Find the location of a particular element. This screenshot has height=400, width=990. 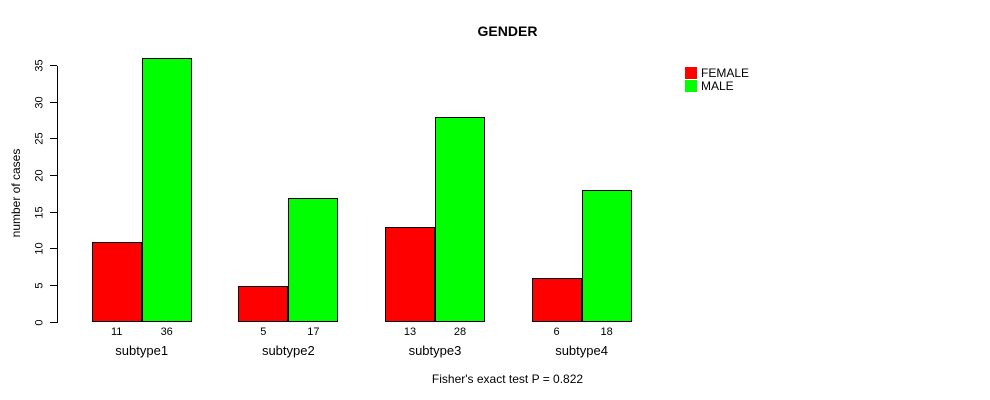

legend-label-male: MALE is located at coordinates (717, 86).